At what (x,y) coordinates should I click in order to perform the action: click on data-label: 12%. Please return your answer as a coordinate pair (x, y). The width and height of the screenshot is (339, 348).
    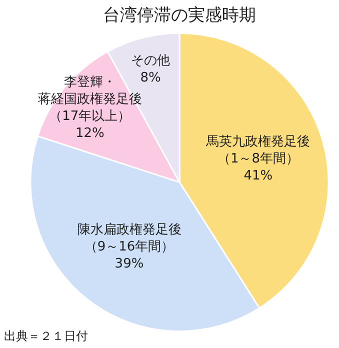
    Looking at the image, I should click on (89, 133).